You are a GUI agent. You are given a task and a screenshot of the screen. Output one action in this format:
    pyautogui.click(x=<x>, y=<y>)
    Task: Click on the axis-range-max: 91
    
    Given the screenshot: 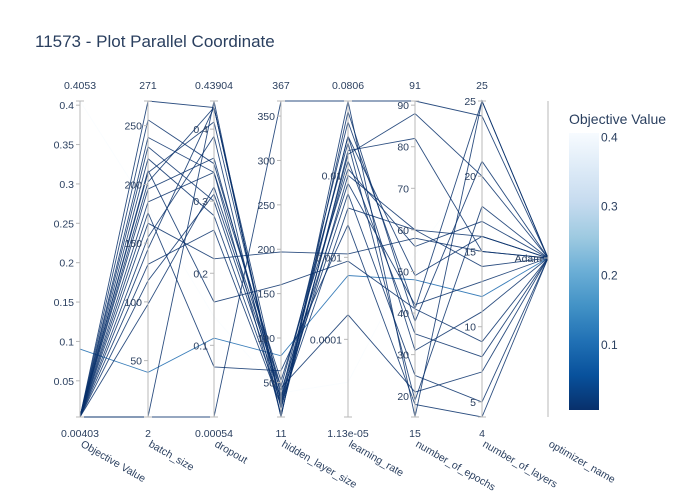 What is the action you would take?
    pyautogui.click(x=415, y=86)
    